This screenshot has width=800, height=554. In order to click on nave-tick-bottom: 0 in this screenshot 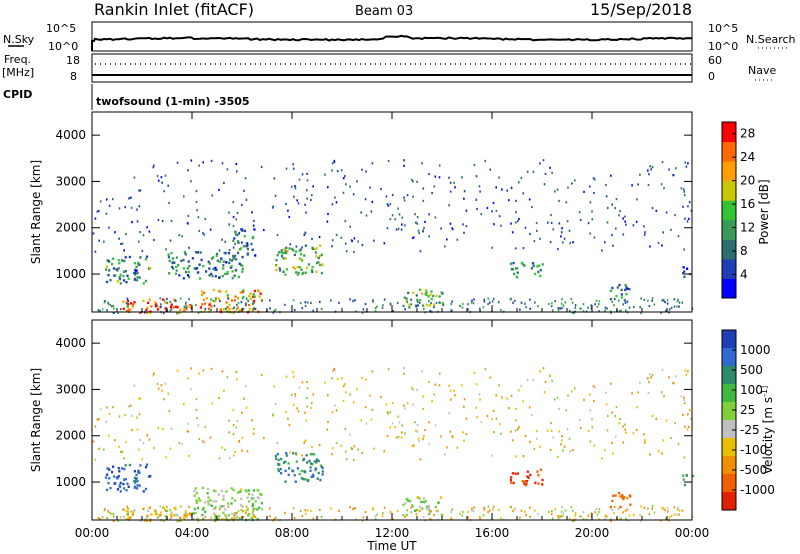, I will do `click(711, 76)`.